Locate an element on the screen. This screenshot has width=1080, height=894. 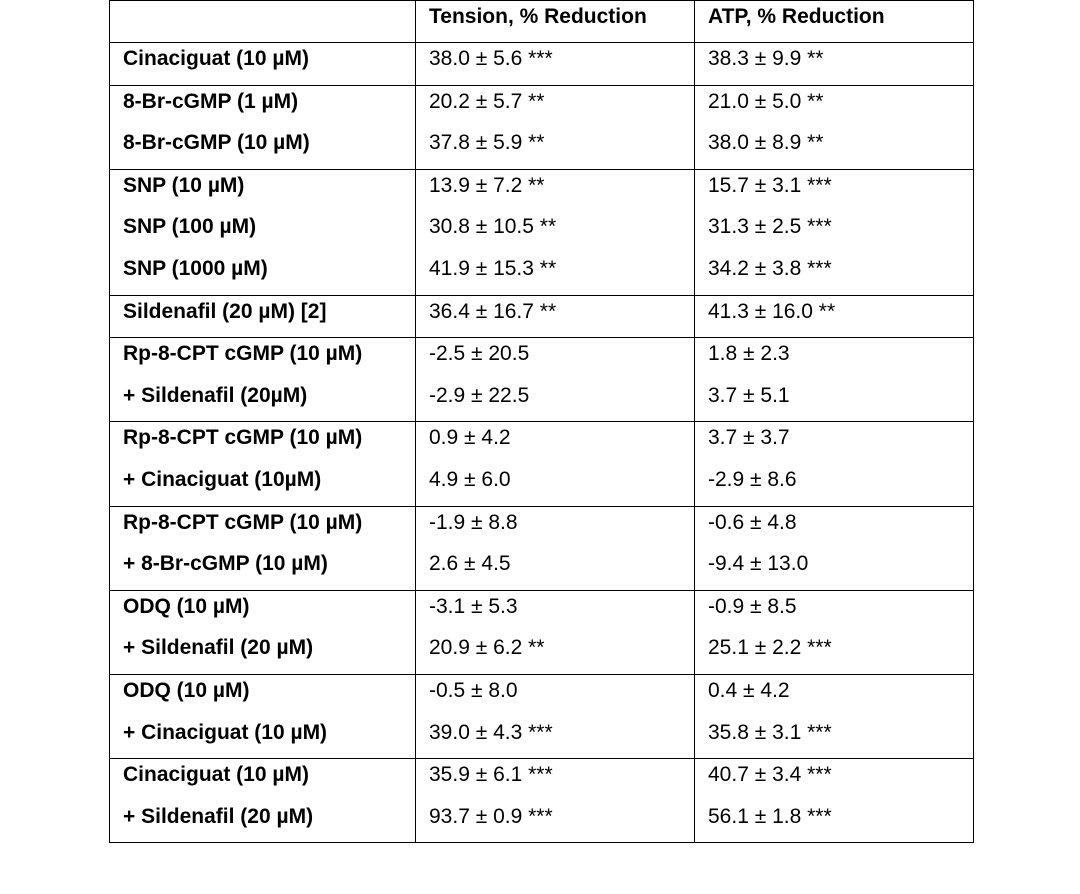
tension-cell: -3.1 ± 5.3 20.9 ± 6.2 ** is located at coordinates (555, 632).